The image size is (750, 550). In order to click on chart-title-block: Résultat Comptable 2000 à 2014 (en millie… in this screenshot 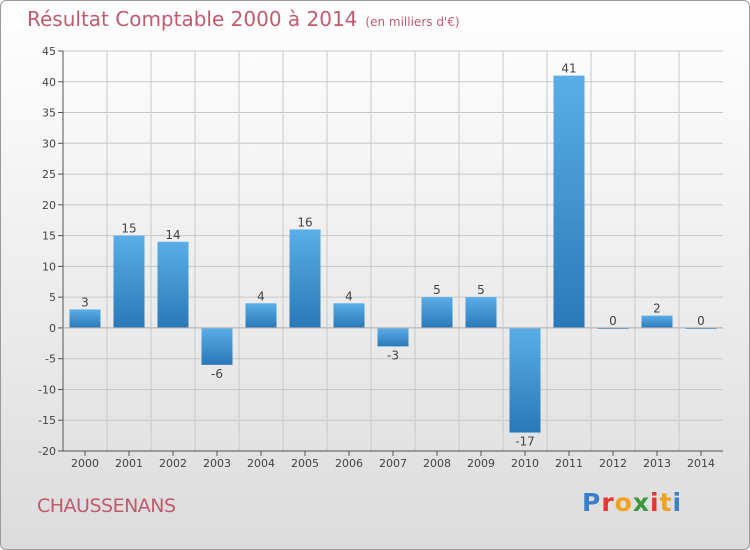, I will do `click(243, 19)`.